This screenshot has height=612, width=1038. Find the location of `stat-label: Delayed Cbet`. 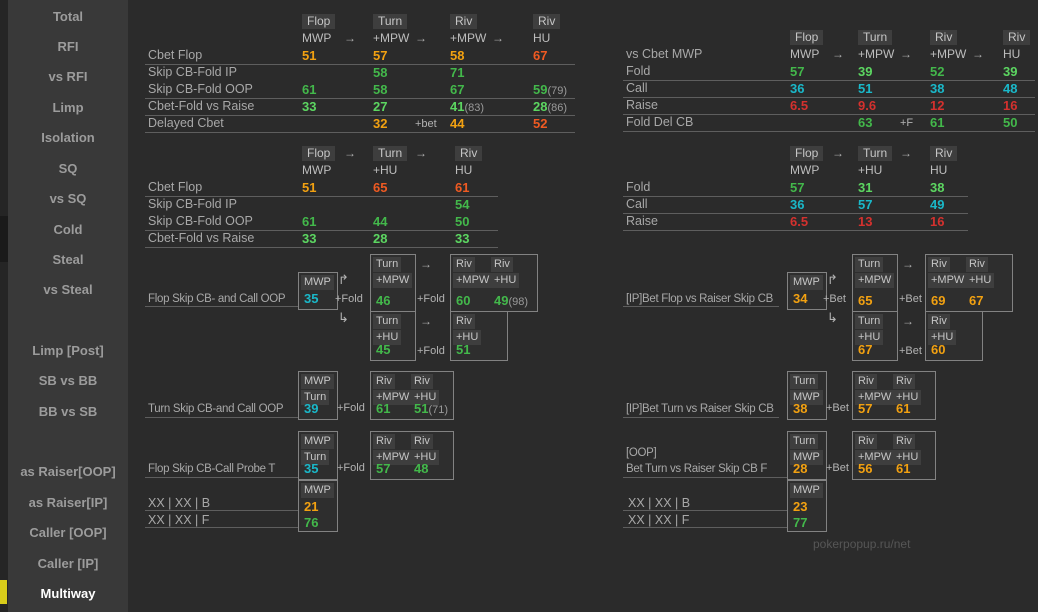

stat-label: Delayed Cbet is located at coordinates (186, 123).